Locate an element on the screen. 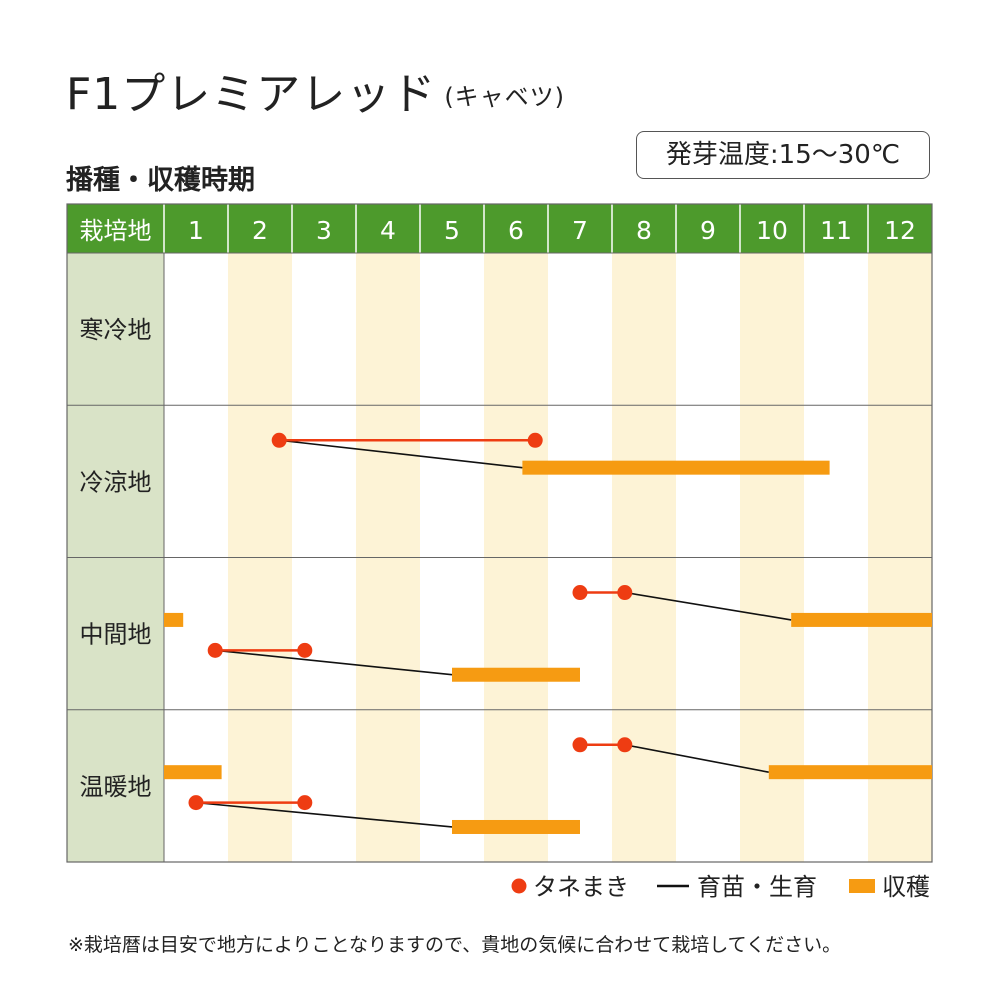  x-tick-label: 6 is located at coordinates (516, 230).